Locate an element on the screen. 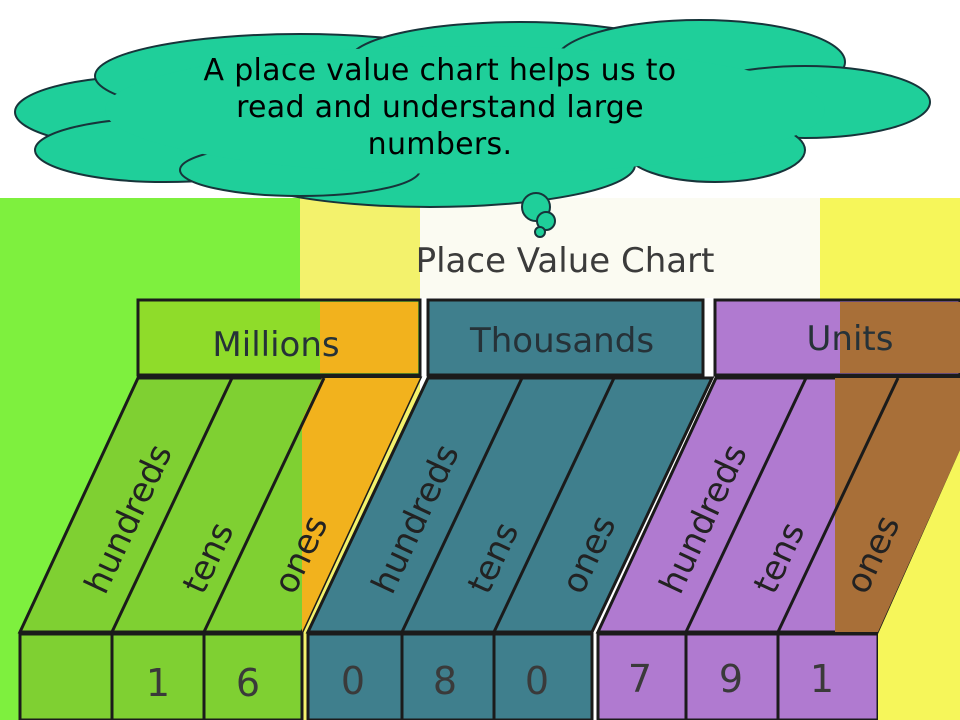 The height and width of the screenshot is (720, 960). digit-units-tens: 9 is located at coordinates (731, 679).